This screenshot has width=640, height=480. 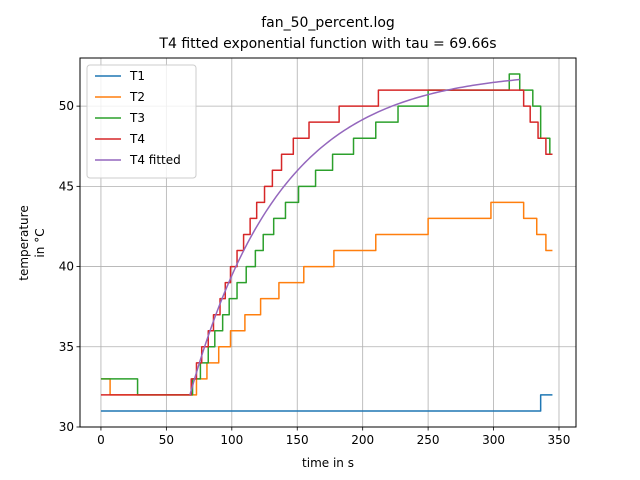 What do you see at coordinates (362, 440) in the screenshot?
I see `x-tick-label: 200` at bounding box center [362, 440].